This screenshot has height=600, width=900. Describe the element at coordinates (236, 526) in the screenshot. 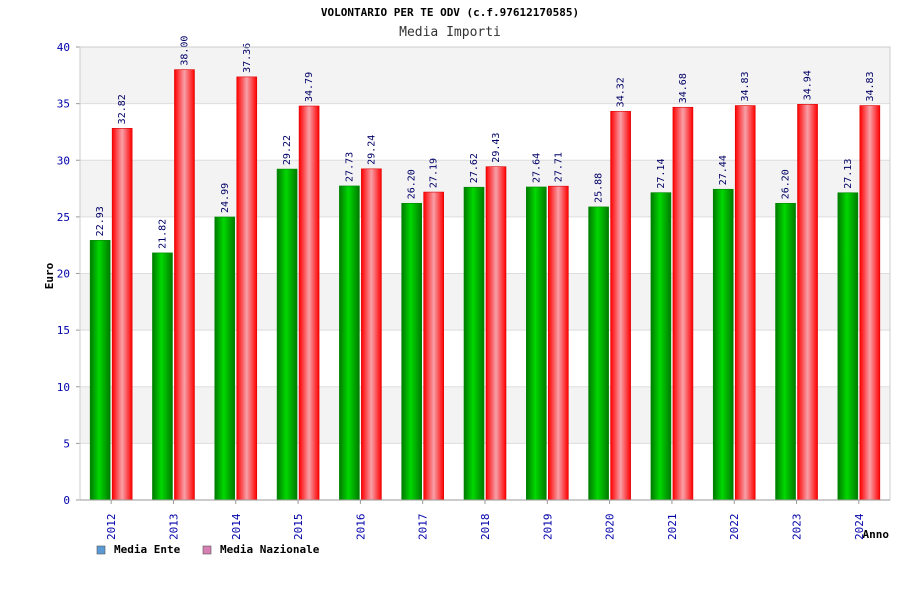

I see `x-tick-label: 2014` at that location.